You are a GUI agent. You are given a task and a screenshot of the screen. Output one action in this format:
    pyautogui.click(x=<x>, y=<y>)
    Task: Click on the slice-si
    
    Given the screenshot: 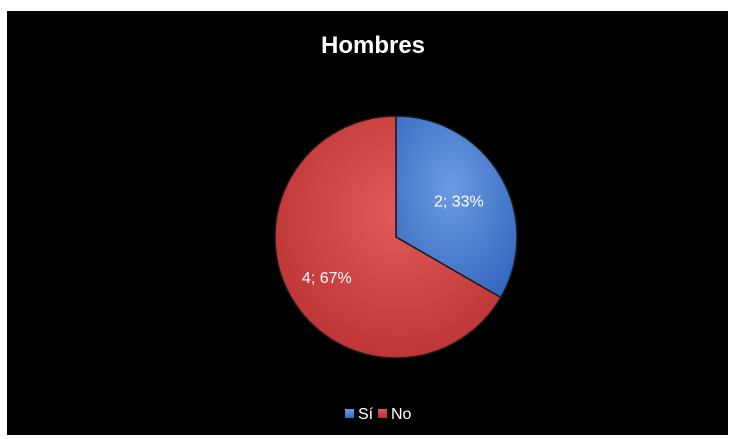 What is the action you would take?
    pyautogui.click(x=456, y=207)
    